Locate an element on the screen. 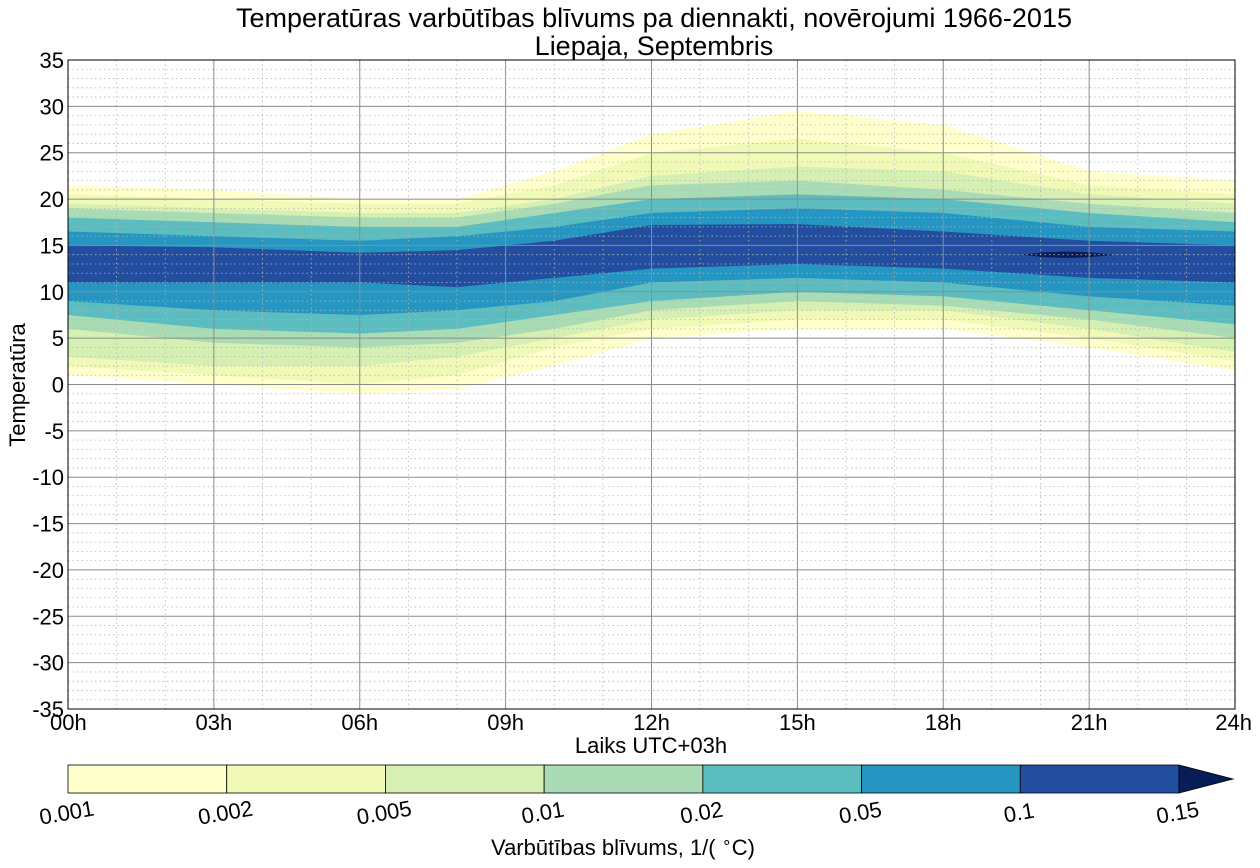  colorbar-tick-label: 0.01 is located at coordinates (543, 813).